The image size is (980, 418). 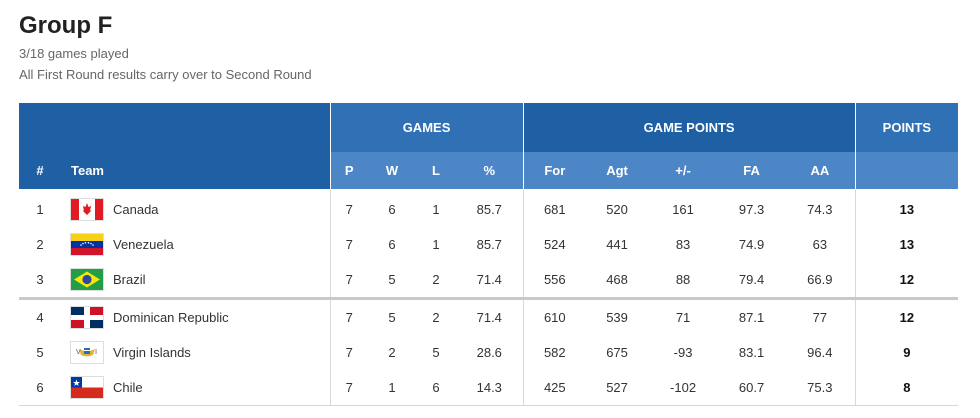 I want to click on win-pct-cell: 28.6, so click(x=489, y=352).